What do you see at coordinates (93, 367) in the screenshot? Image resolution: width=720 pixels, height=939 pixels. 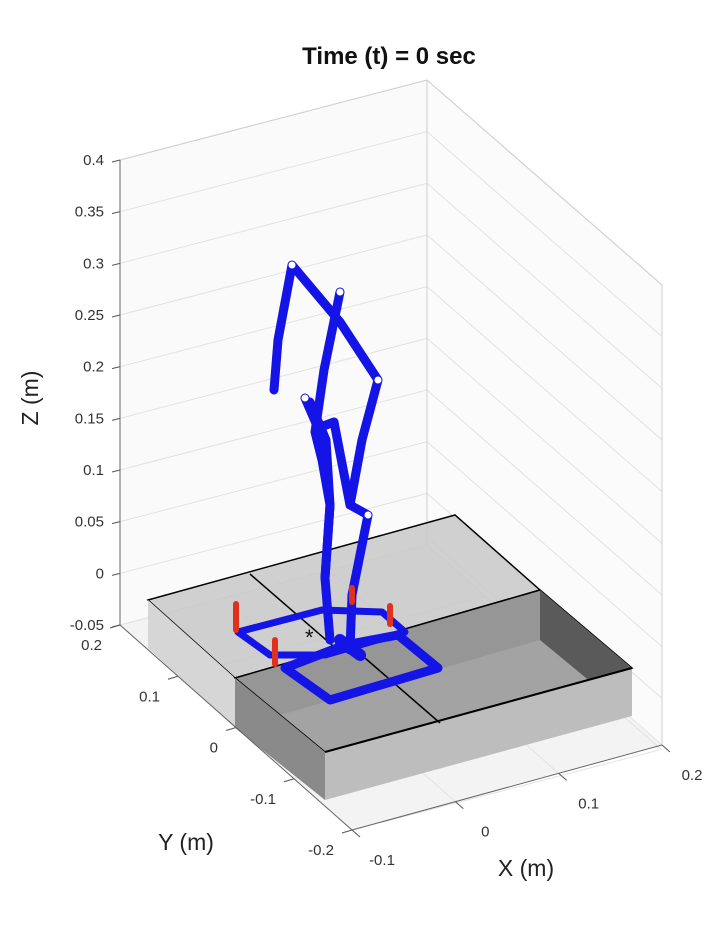 I see `z-tick-label: 0.2` at bounding box center [93, 367].